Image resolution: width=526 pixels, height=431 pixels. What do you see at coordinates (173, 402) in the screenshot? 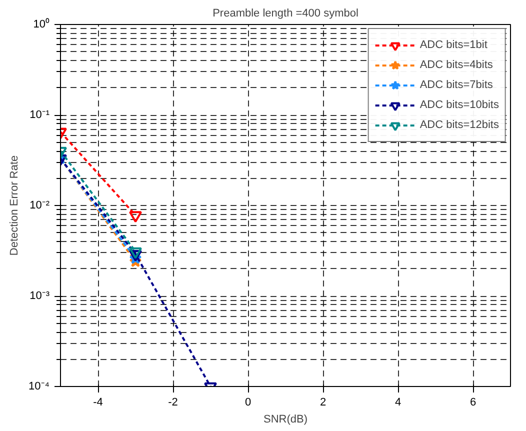
I see `x-tick-label: -2` at bounding box center [173, 402].